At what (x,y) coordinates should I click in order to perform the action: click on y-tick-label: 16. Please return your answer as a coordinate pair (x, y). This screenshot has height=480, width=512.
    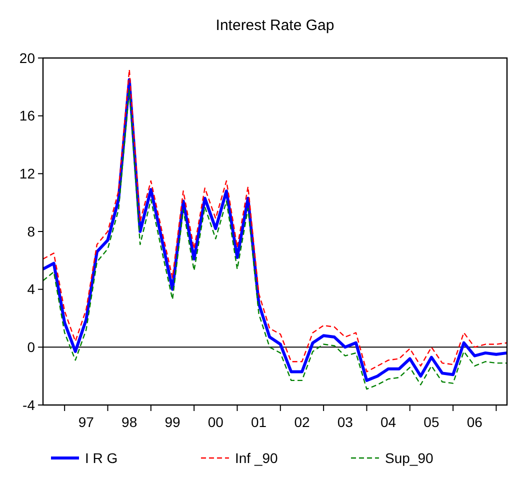
    Looking at the image, I should click on (27, 116).